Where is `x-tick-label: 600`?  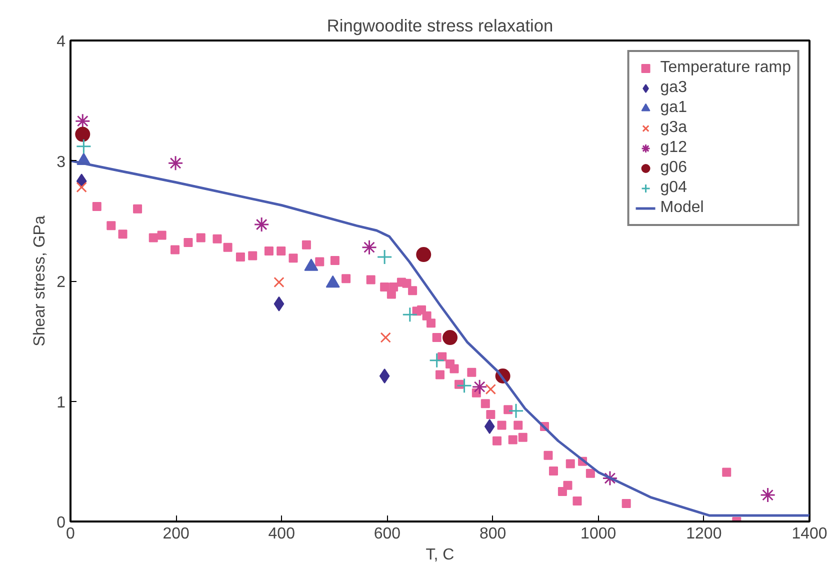
x-tick-label: 600 is located at coordinates (387, 534).